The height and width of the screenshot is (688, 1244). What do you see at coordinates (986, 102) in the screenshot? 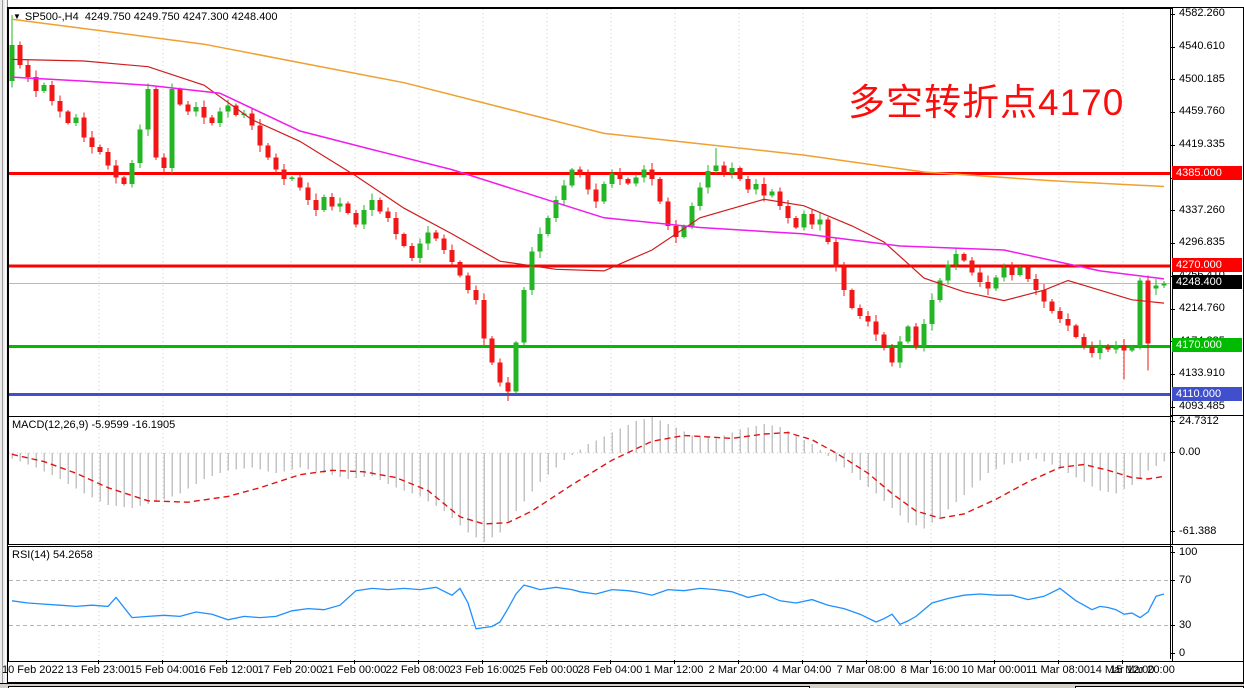
I see `chart-annotation-text: 多空转折点4170` at bounding box center [986, 102].